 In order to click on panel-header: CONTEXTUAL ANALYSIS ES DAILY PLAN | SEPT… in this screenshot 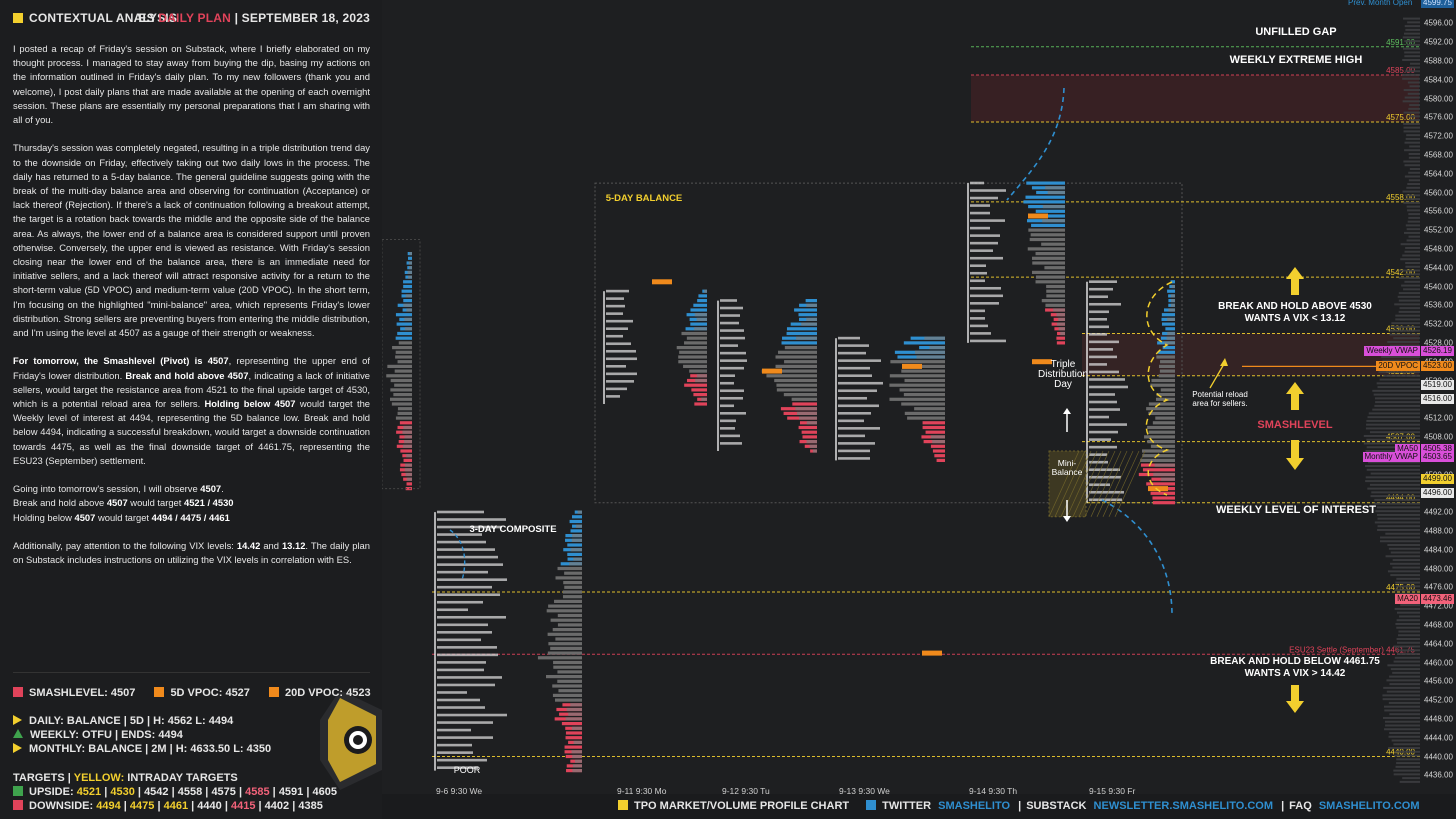, I will do `click(191, 19)`.